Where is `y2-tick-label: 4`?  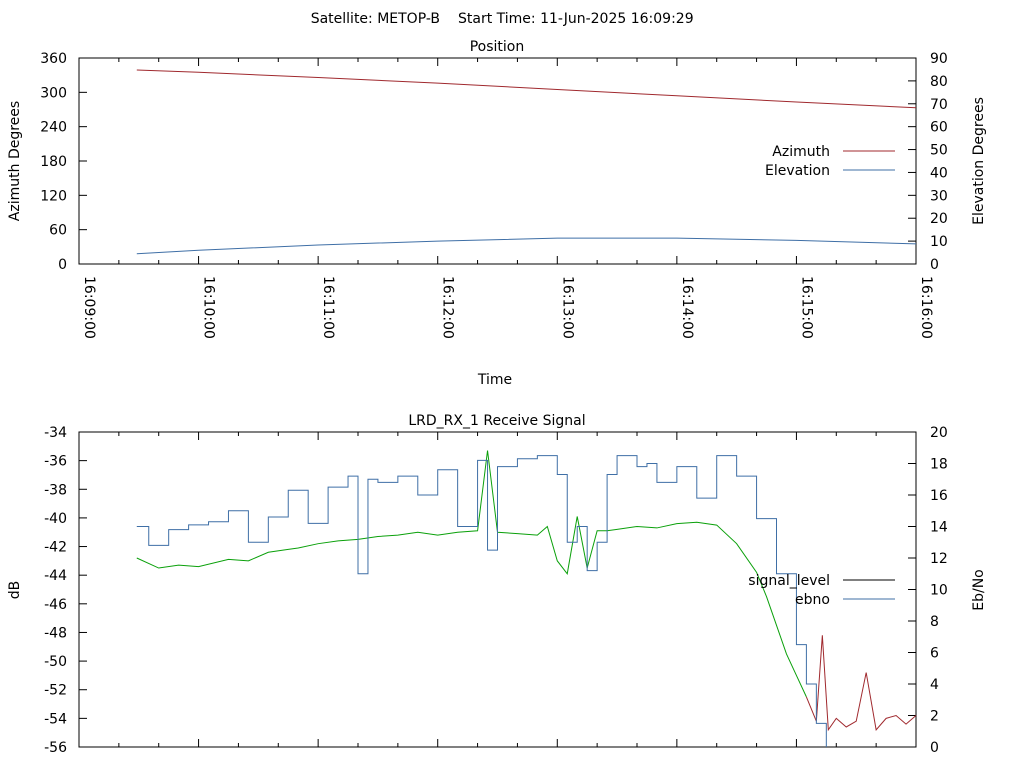 y2-tick-label: 4 is located at coordinates (934, 685).